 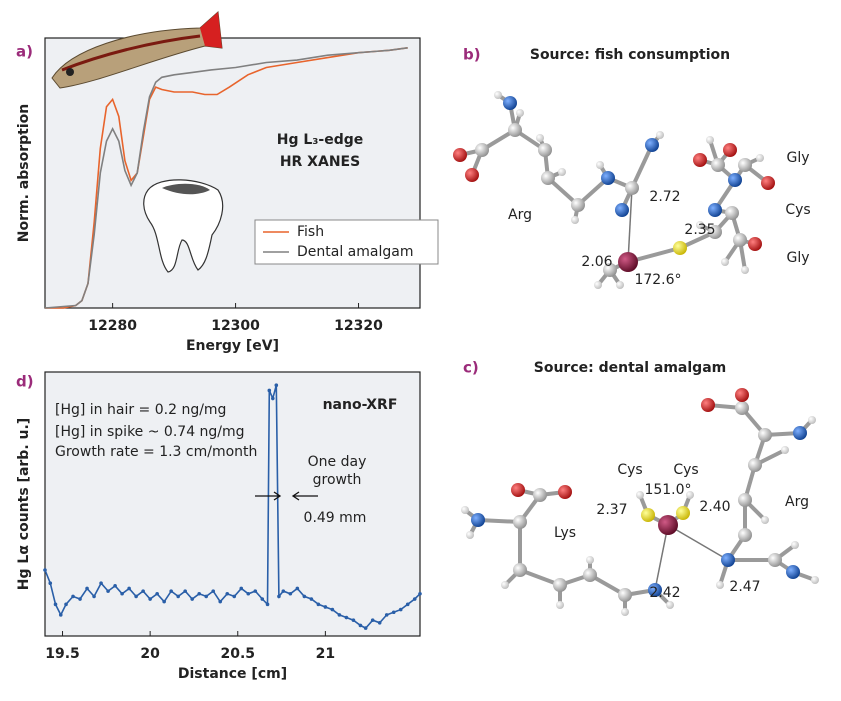 What do you see at coordinates (232, 674) in the screenshot?
I see `x-axis-label: Distance [cm]` at bounding box center [232, 674].